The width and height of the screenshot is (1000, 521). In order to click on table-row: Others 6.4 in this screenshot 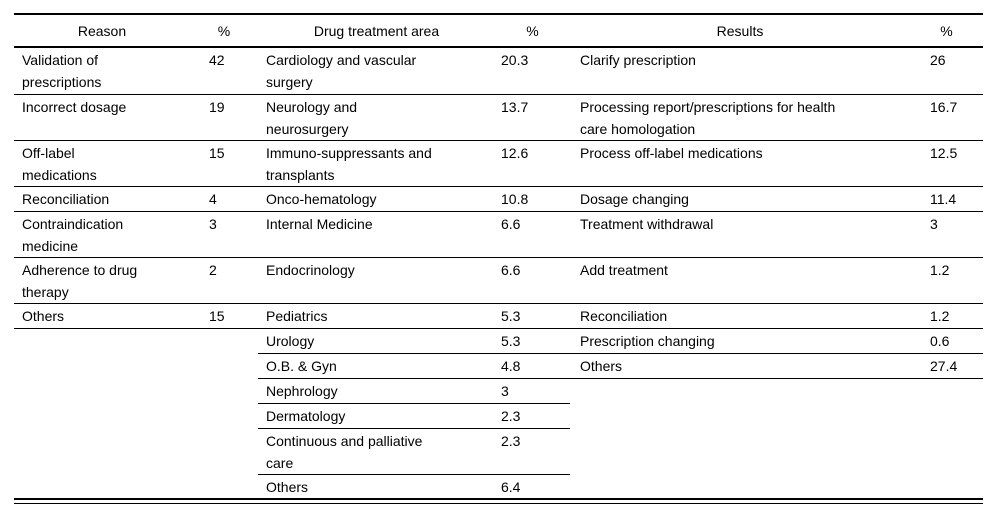, I will do `click(498, 487)`.